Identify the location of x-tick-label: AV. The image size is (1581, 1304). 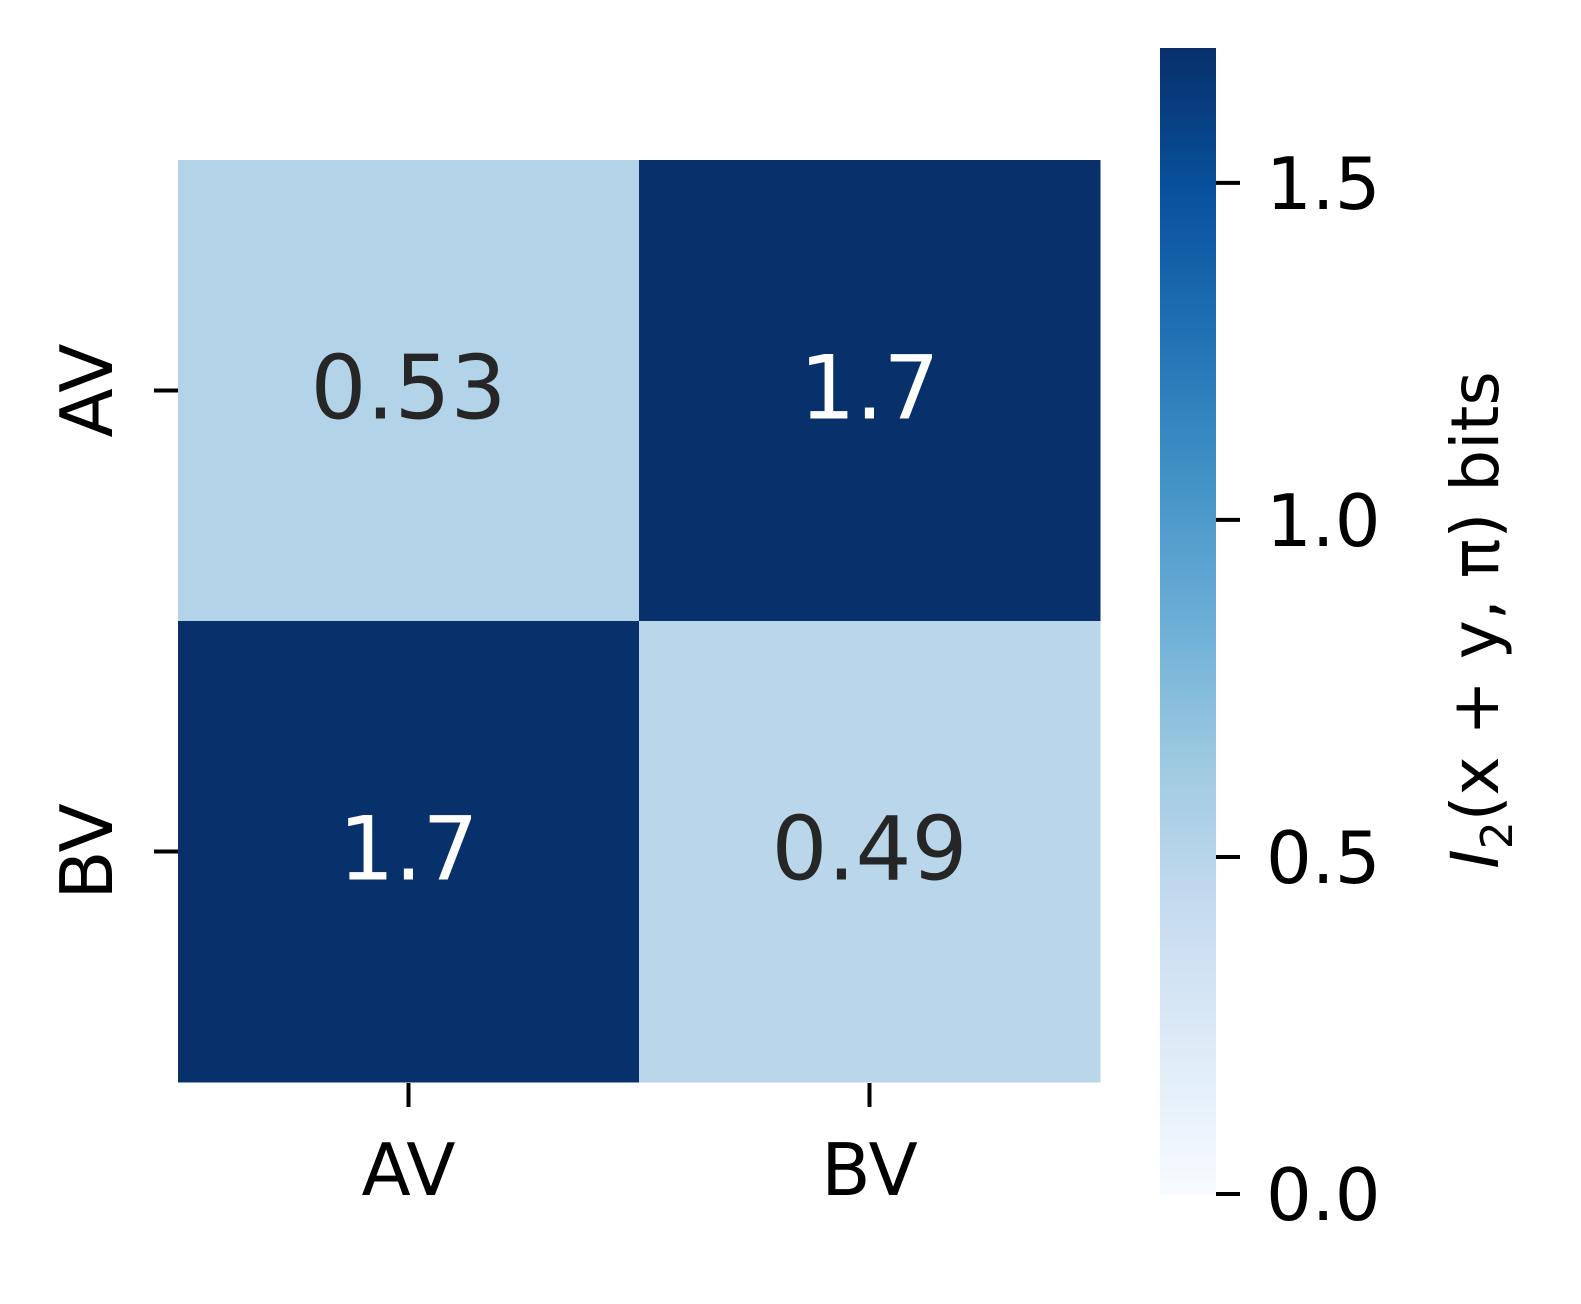
(409, 1170).